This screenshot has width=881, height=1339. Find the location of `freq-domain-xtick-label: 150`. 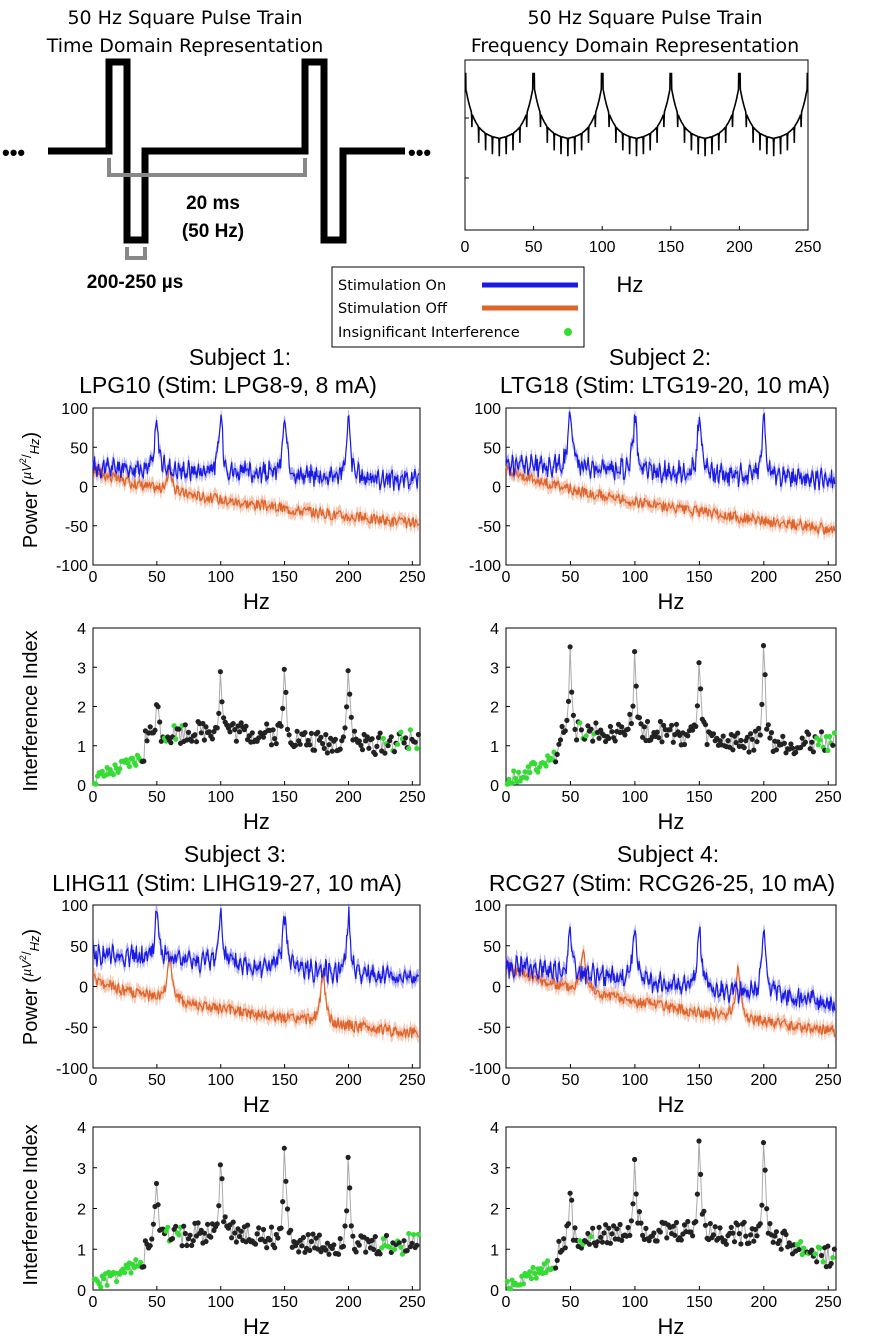

freq-domain-xtick-label: 150 is located at coordinates (670, 247).